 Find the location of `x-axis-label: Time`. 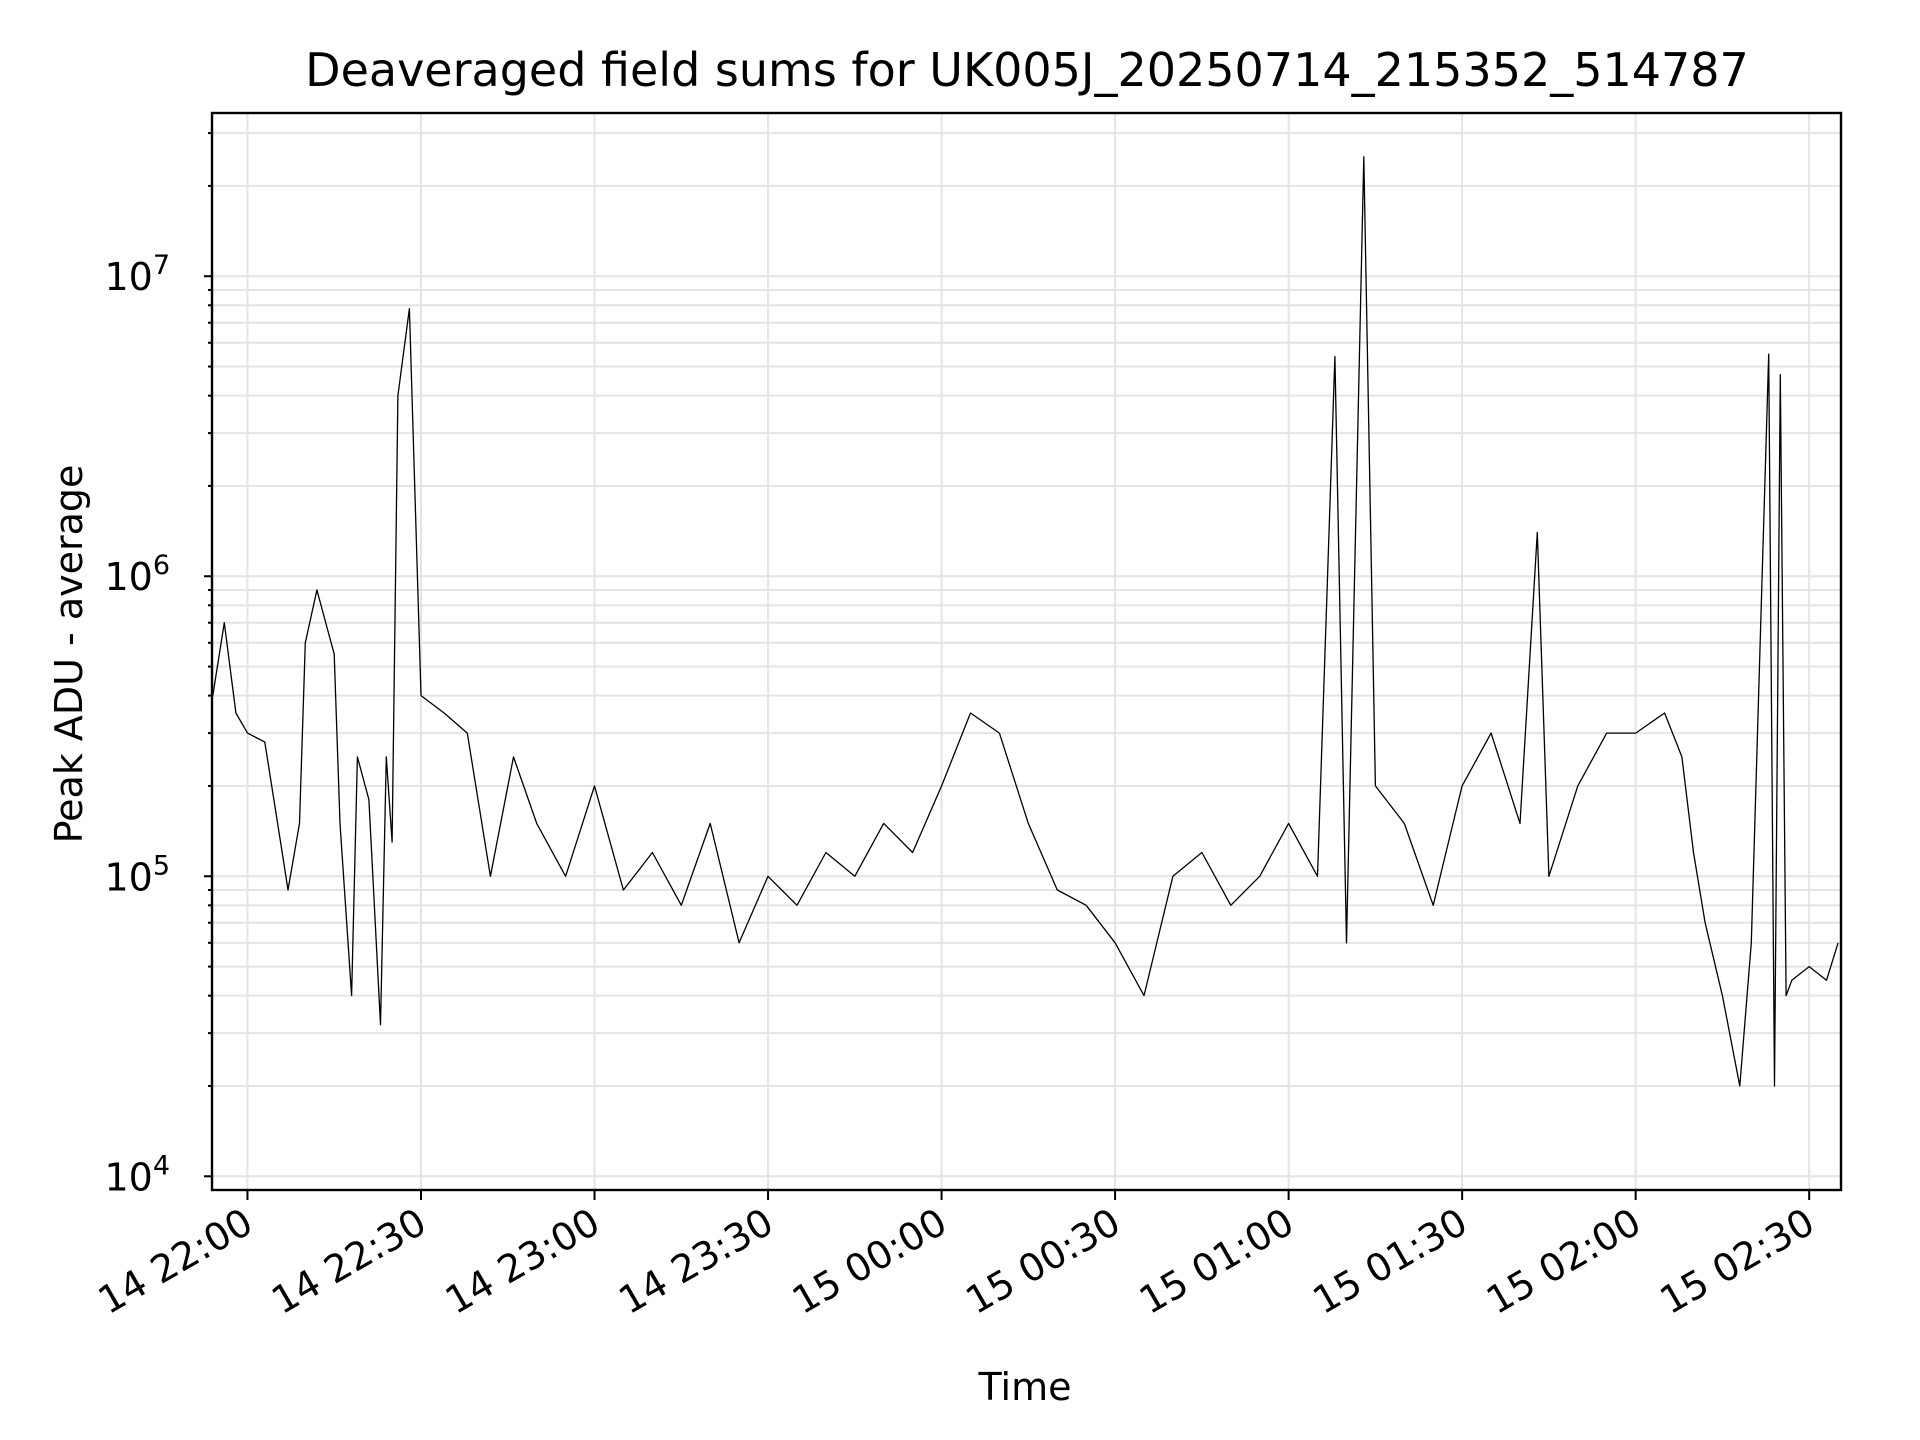

x-axis-label: Time is located at coordinates (1025, 1387).